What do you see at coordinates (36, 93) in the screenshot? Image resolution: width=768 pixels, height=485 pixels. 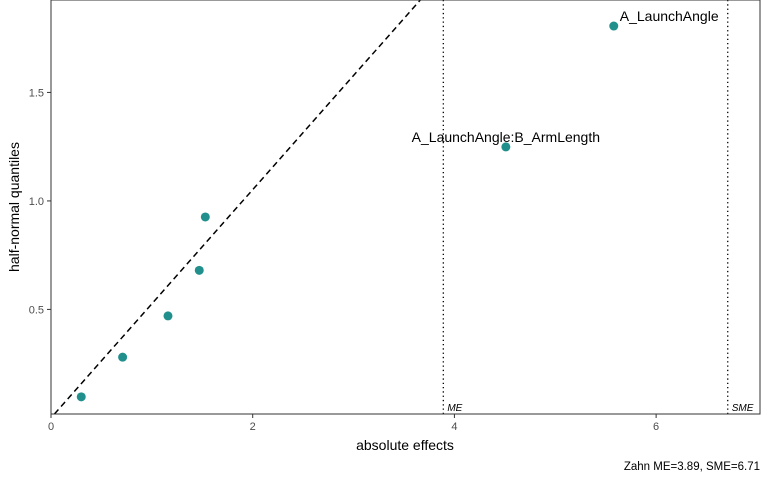 I see `y-tick-label: 1.5` at bounding box center [36, 93].